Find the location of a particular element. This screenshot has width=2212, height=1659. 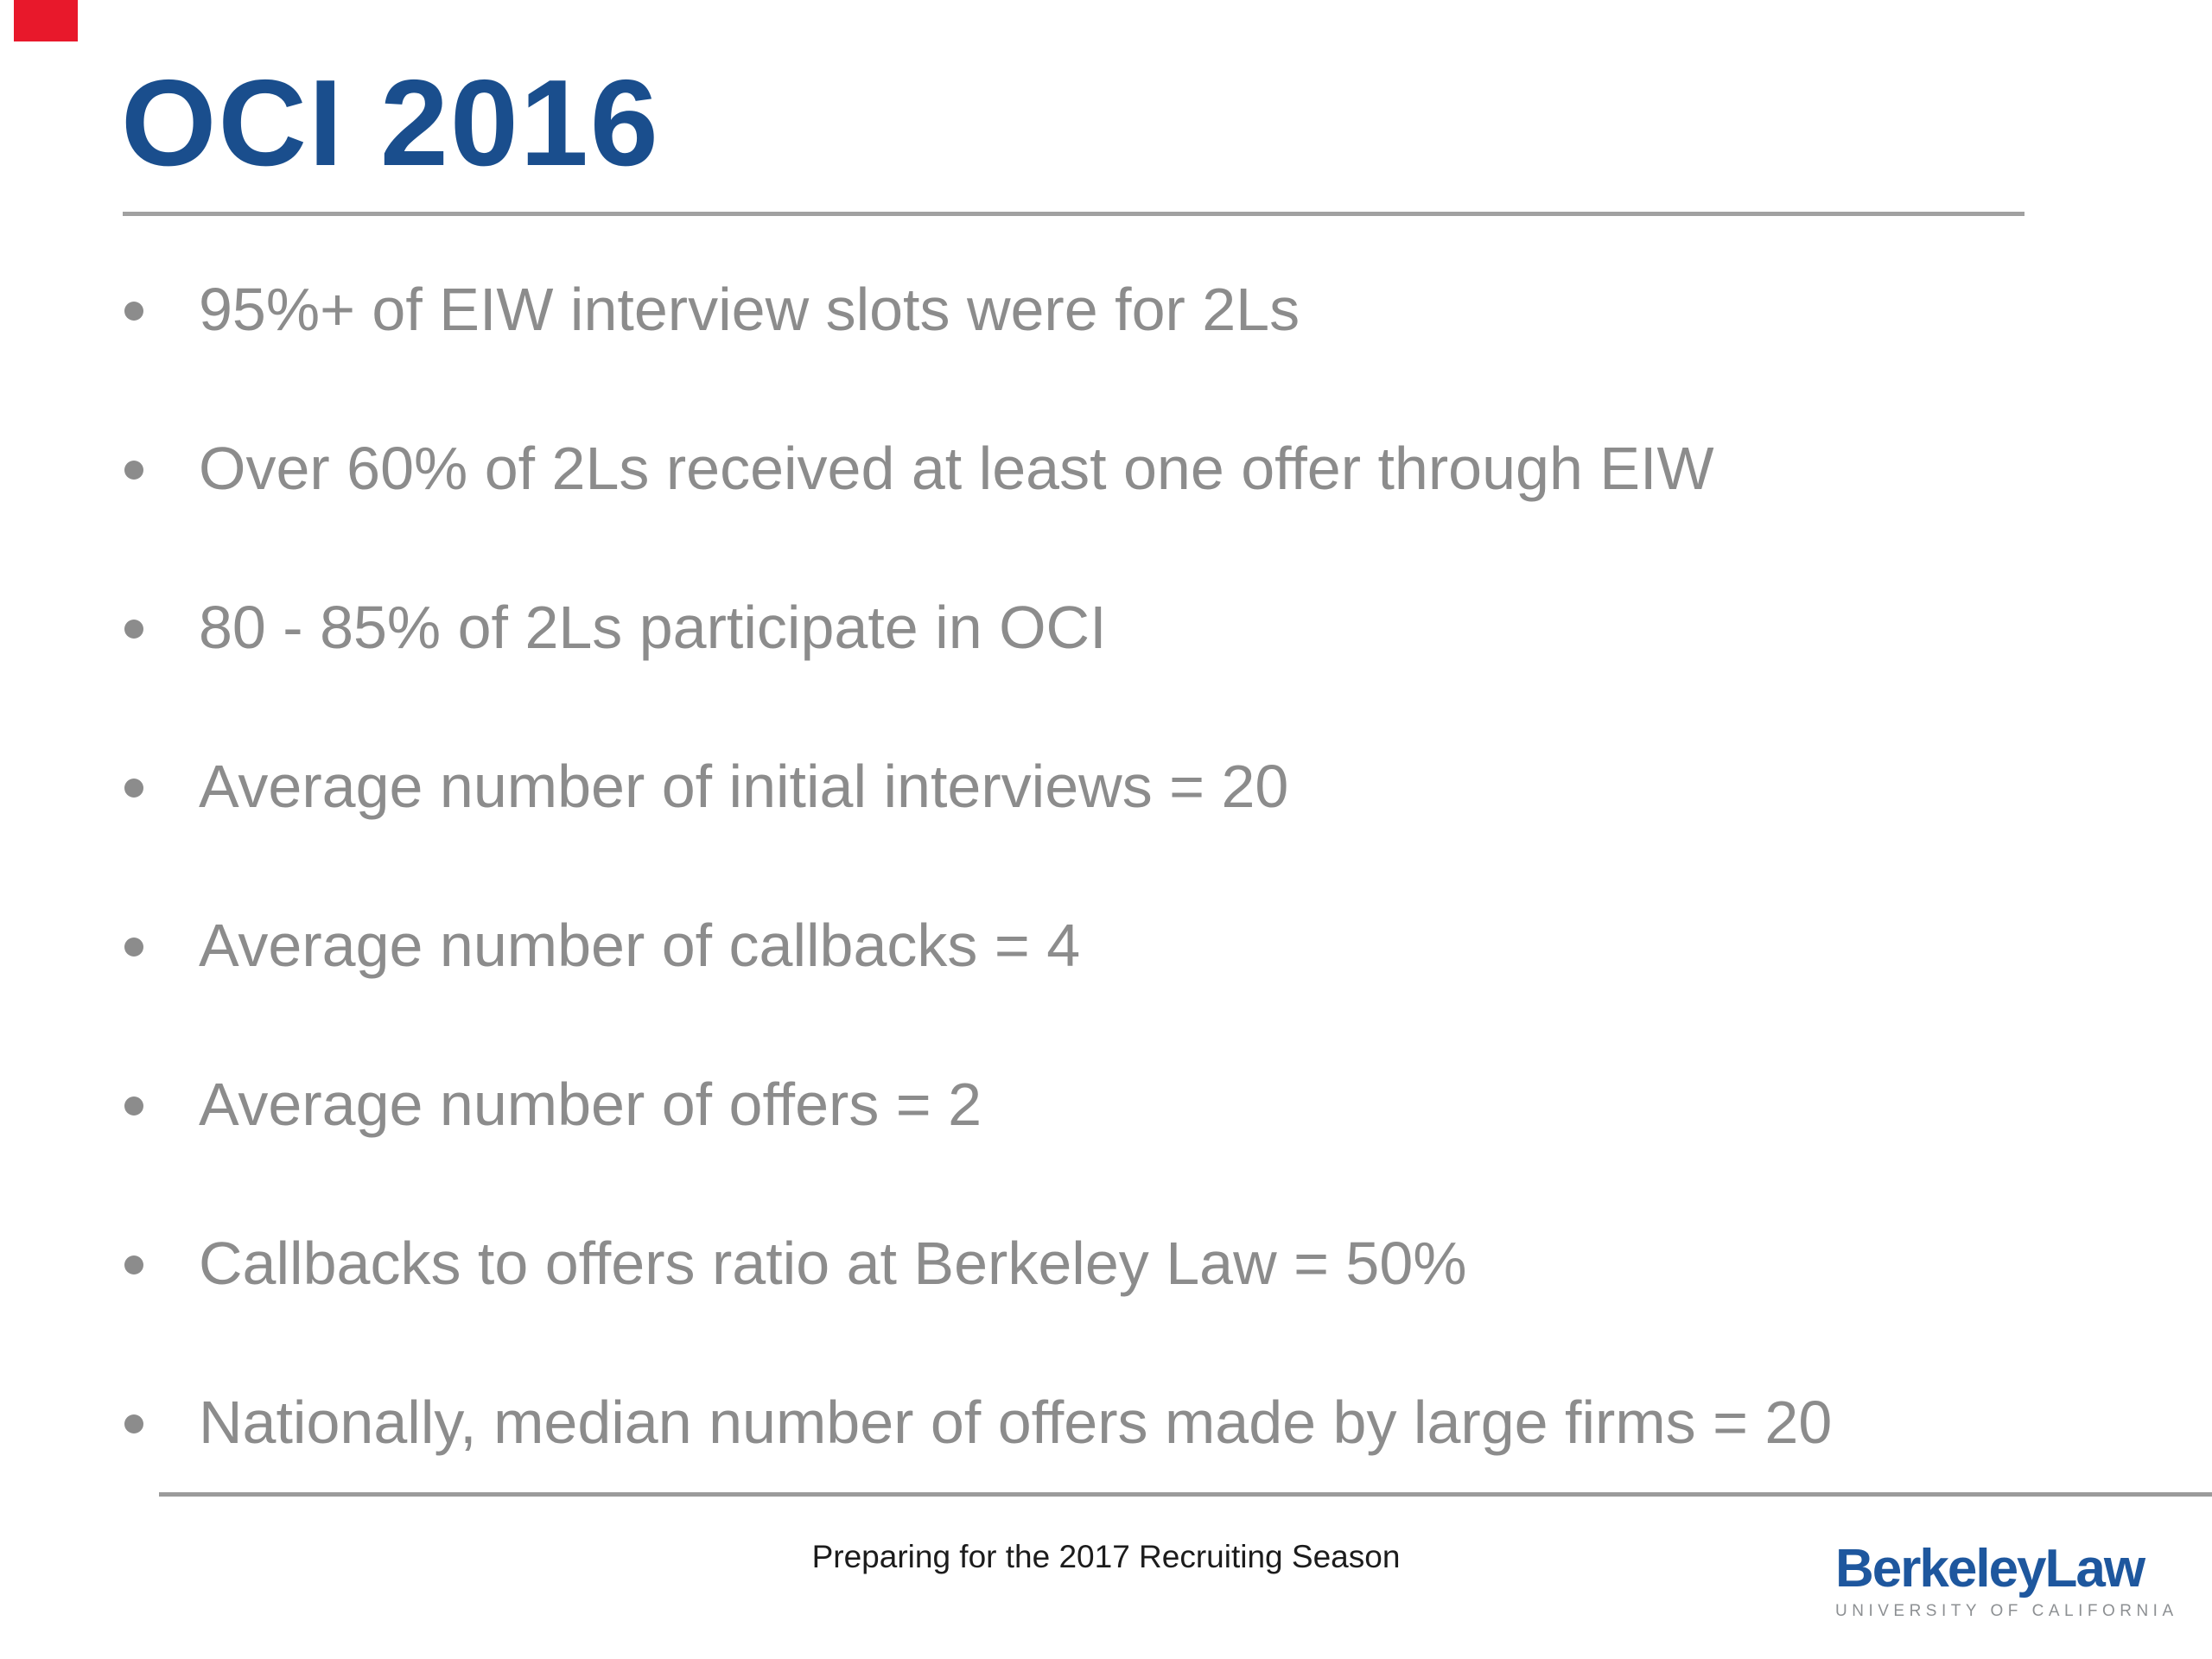

list-item: 80 - 85% of 2Ls participate in OCI is located at coordinates (1129, 627).